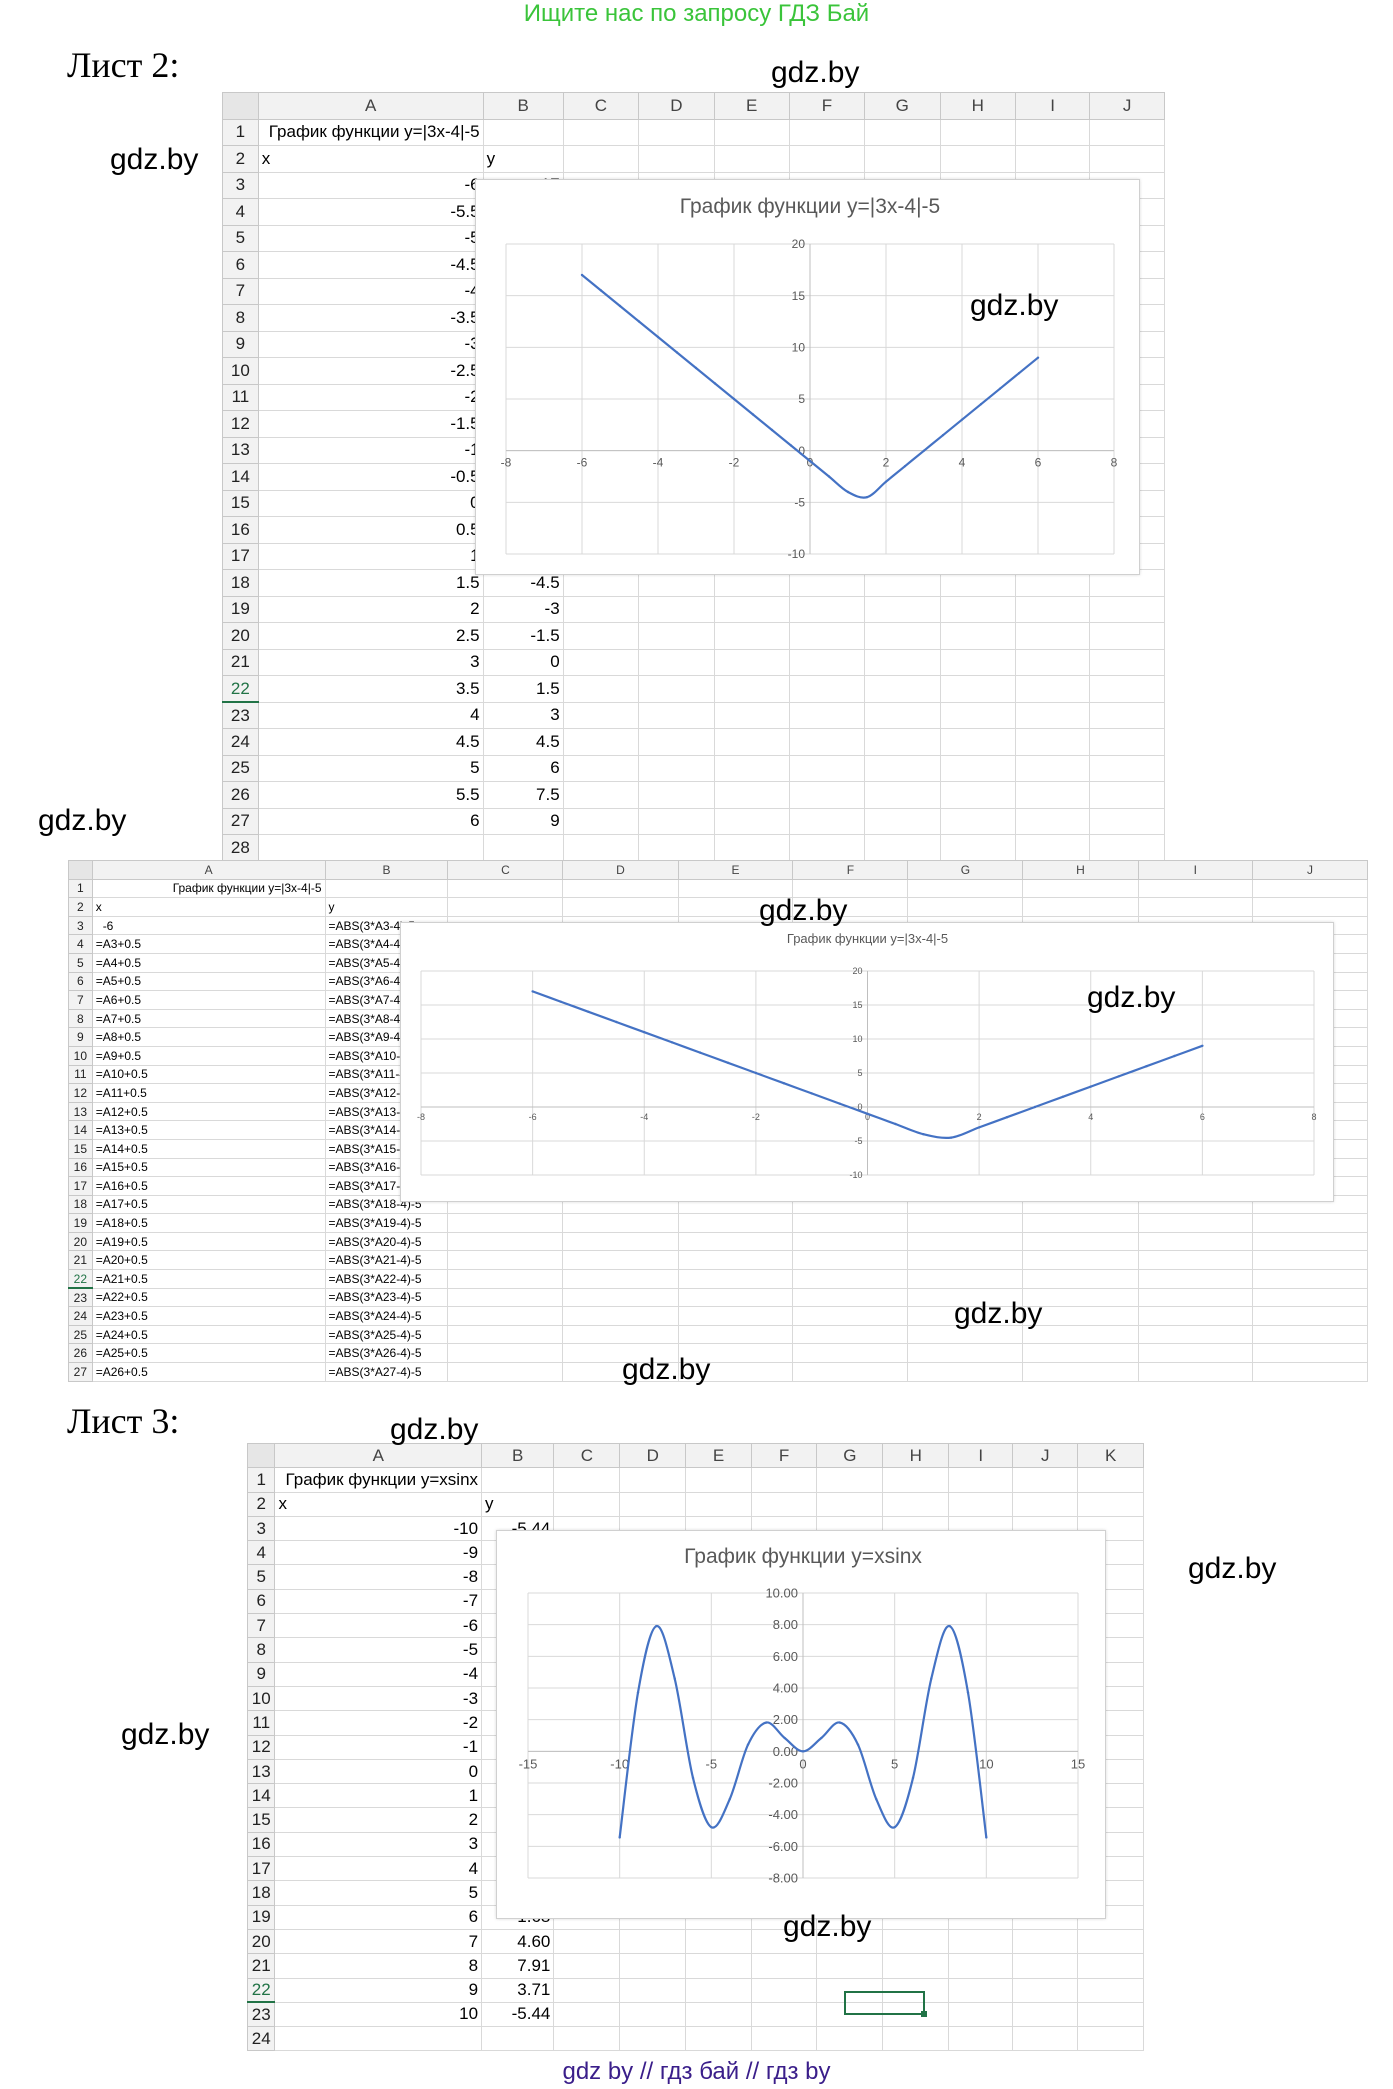 This screenshot has width=1393, height=2089. Describe the element at coordinates (696, 2071) in the screenshot. I see `footer-links: gdz by // гдз бай // гдз by` at that location.